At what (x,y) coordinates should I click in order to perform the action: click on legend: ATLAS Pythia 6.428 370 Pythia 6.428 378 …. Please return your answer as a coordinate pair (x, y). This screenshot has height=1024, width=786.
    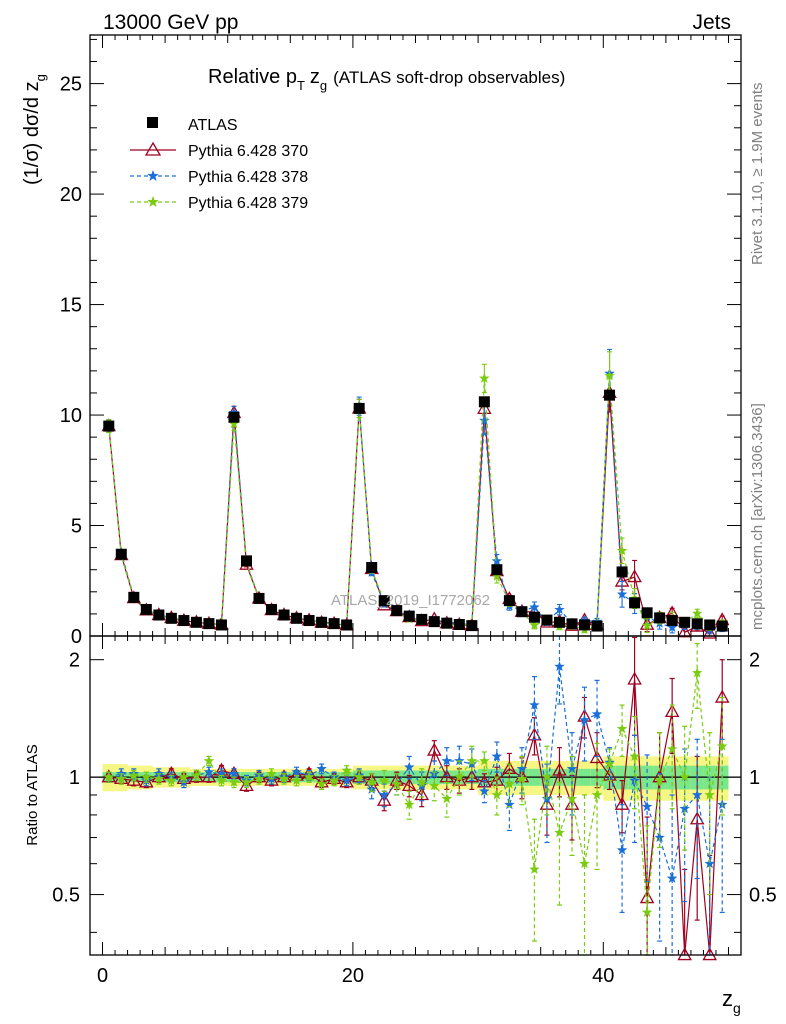
    Looking at the image, I should click on (219, 164).